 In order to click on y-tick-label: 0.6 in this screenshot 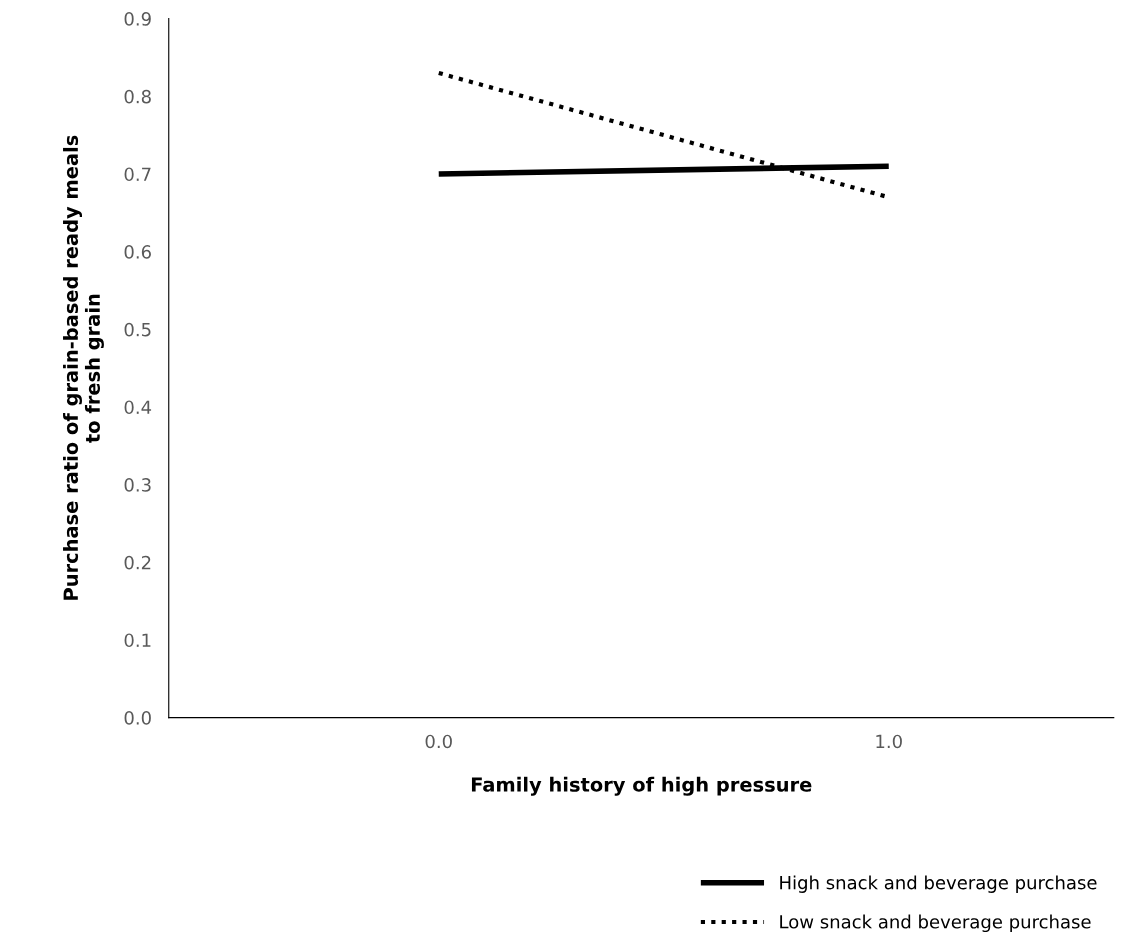, I will do `click(137, 252)`.